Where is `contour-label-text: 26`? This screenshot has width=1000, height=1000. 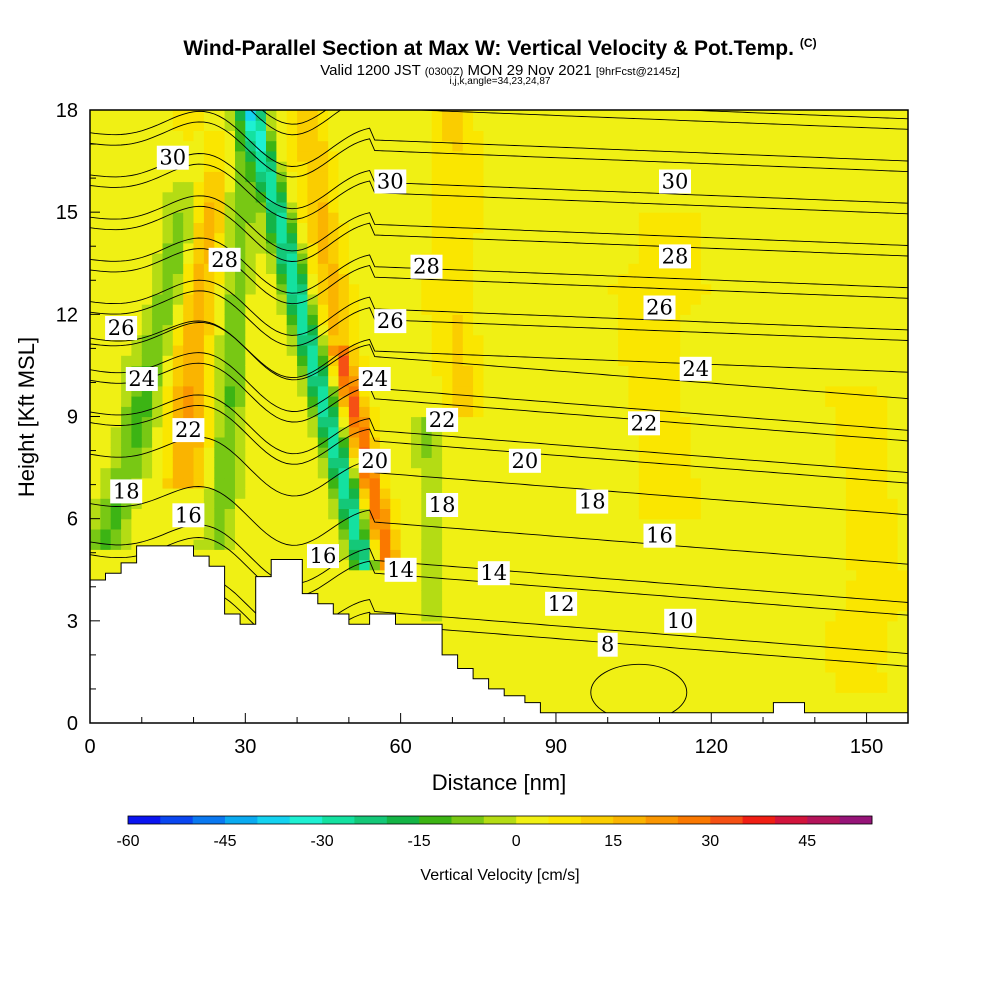
contour-label-text: 26 is located at coordinates (390, 321).